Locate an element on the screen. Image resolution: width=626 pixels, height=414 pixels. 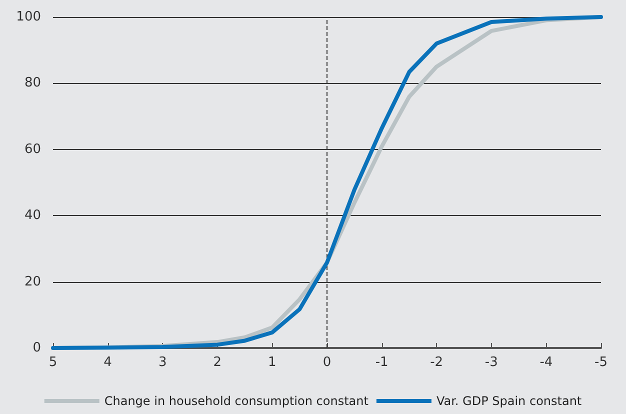
x-tick-label: -4 is located at coordinates (546, 362).